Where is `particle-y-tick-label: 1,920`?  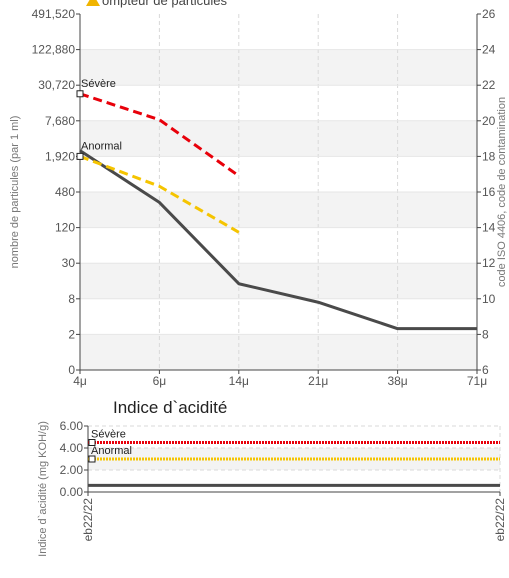
particle-y-tick-label: 1,920 is located at coordinates (60, 156).